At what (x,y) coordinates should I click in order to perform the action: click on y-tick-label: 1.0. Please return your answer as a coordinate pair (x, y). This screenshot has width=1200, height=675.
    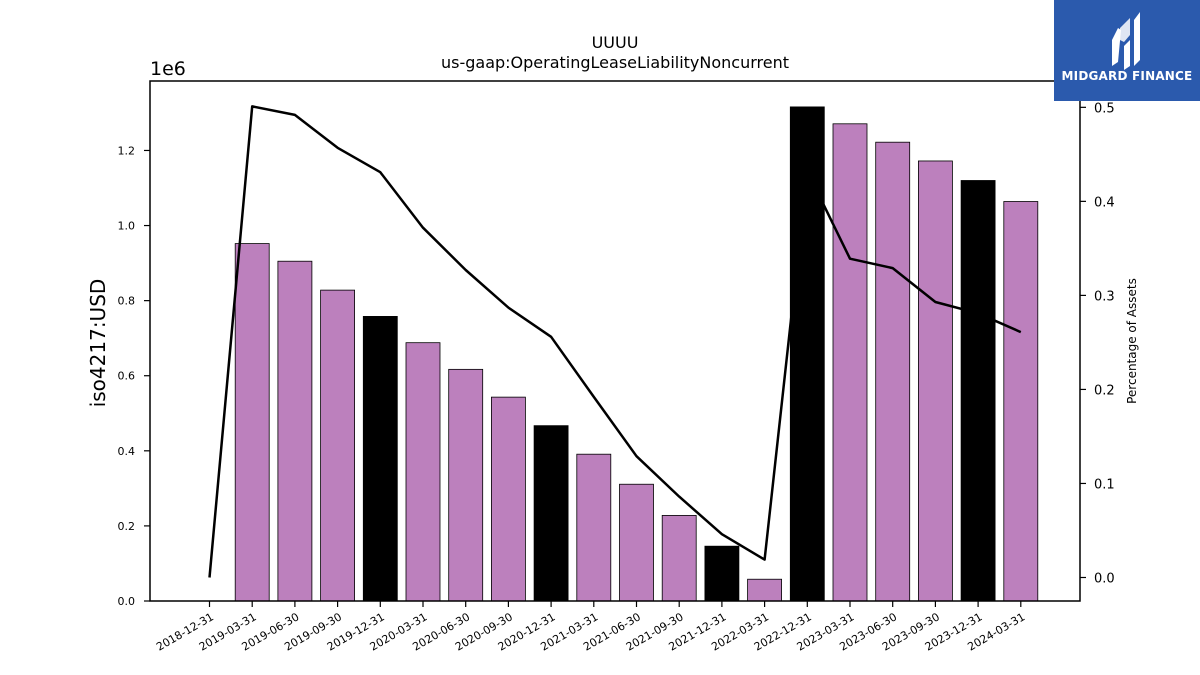
    Looking at the image, I should click on (127, 226).